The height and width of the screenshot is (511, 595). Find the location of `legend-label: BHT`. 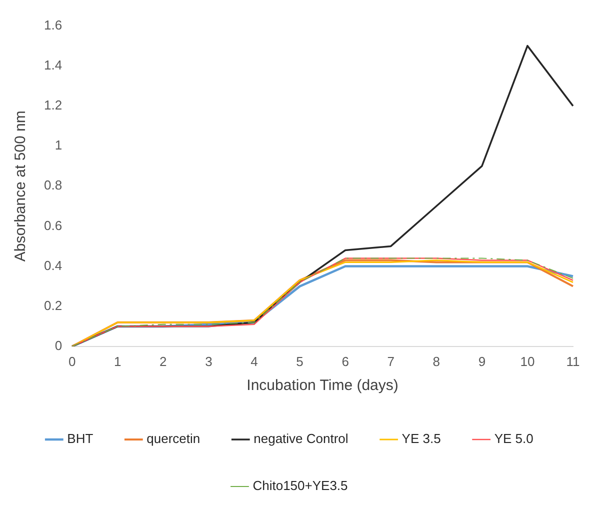

legend-label: BHT is located at coordinates (80, 438).